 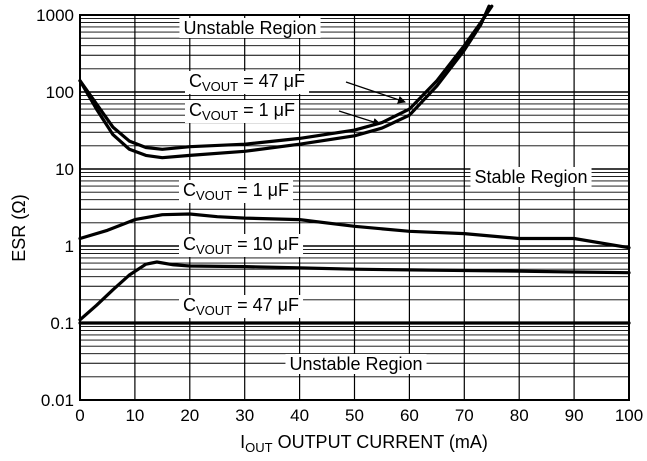 What do you see at coordinates (464, 415) in the screenshot?
I see `x-tick-label: 70` at bounding box center [464, 415].